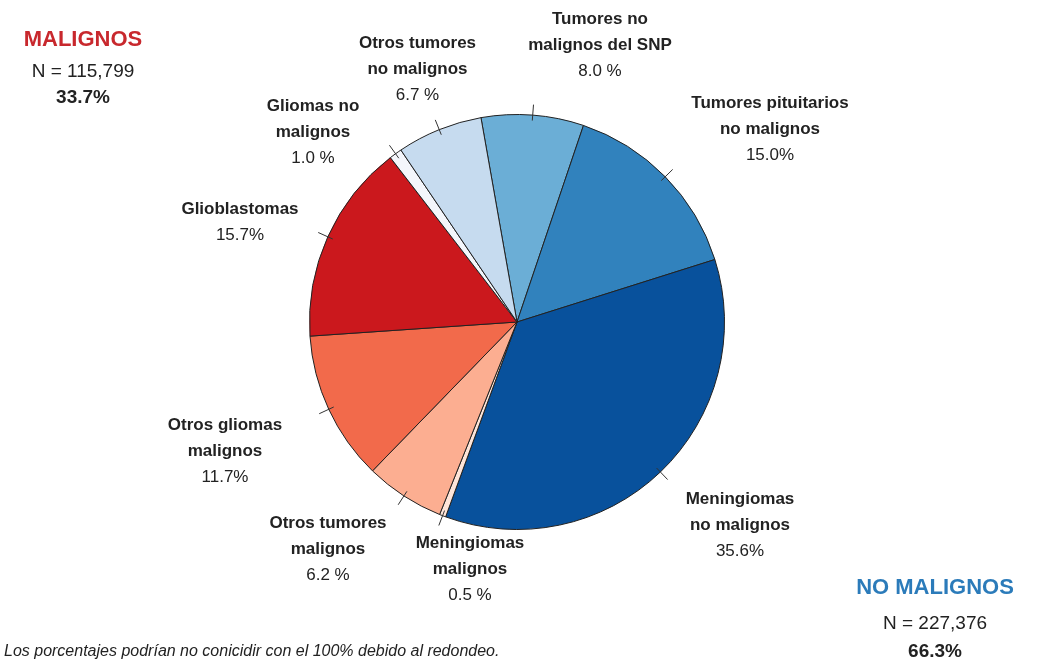 This screenshot has height=668, width=1039. I want to click on text: 66.3%, so click(935, 651).